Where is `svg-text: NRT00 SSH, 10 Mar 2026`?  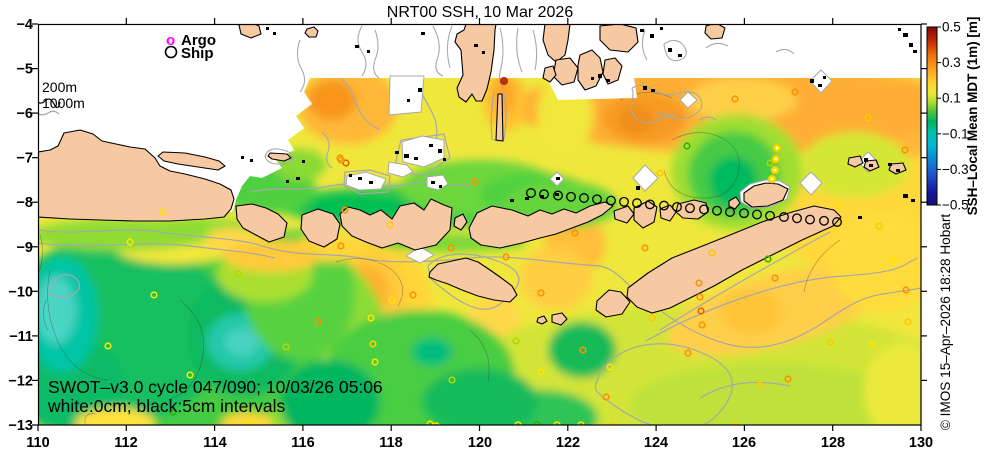 svg-text: NRT00 SSH, 10 Mar 2026 is located at coordinates (480, 12).